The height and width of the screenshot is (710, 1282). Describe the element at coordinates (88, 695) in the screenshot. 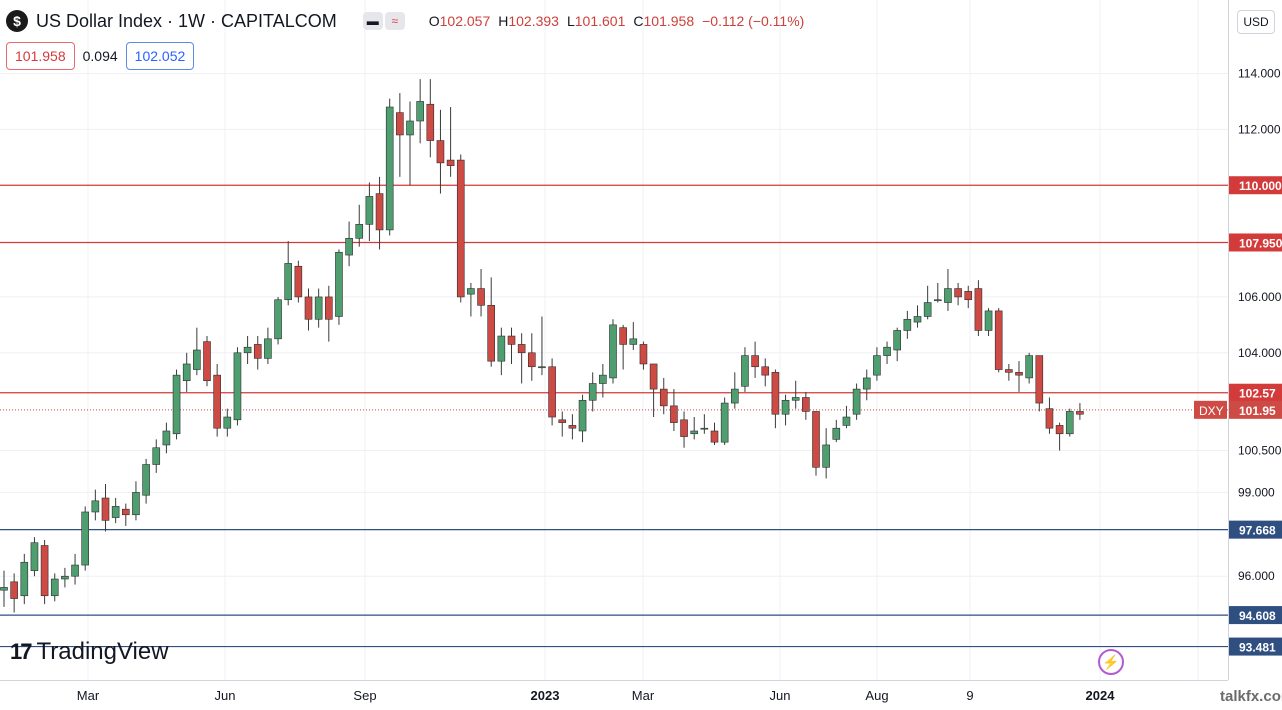

I see `time-tick-label: Mar` at that location.